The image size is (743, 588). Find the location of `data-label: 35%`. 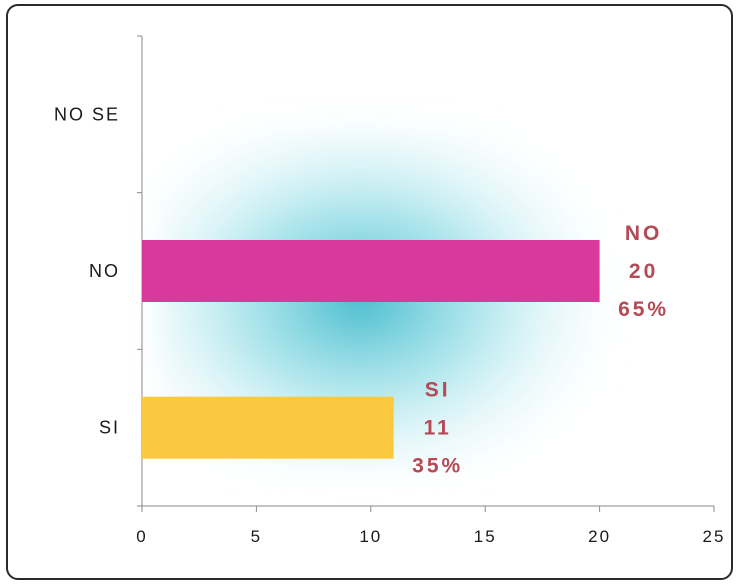

data-label: 35% is located at coordinates (437, 466).